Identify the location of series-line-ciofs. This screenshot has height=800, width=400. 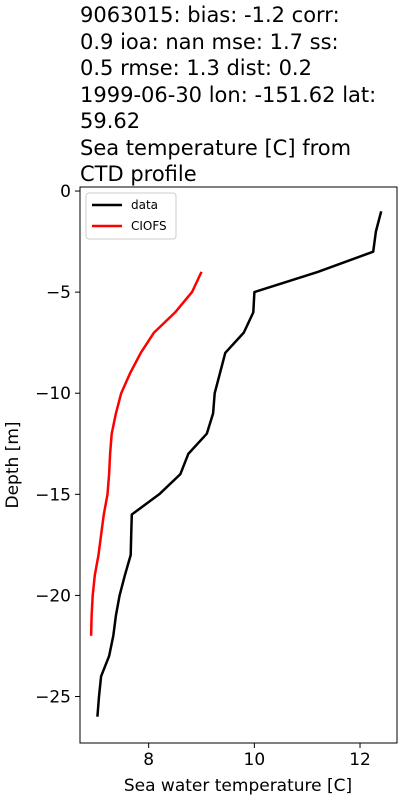
(146, 453).